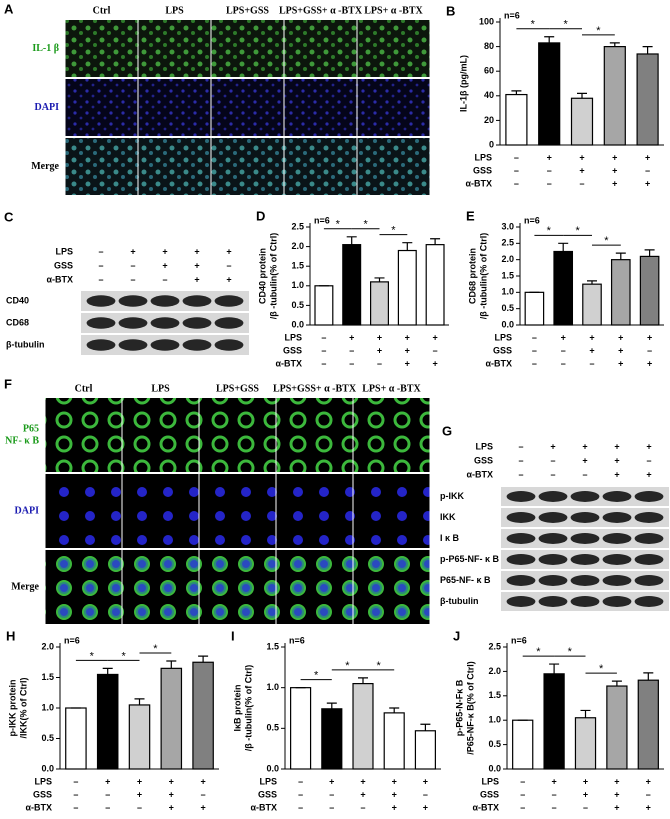  I want to click on band-label: p-IKK, so click(452, 496).